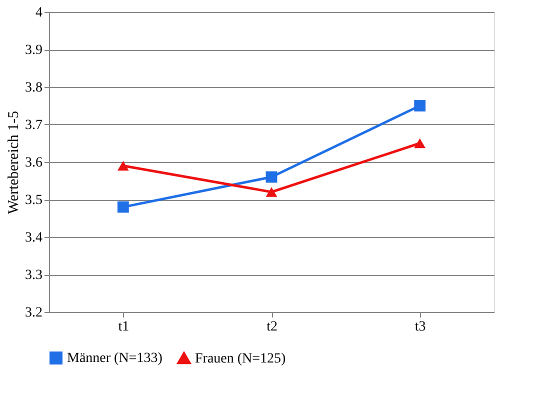 Image resolution: width=559 pixels, height=407 pixels. I want to click on legend-label: Männer (N=133), so click(115, 358).